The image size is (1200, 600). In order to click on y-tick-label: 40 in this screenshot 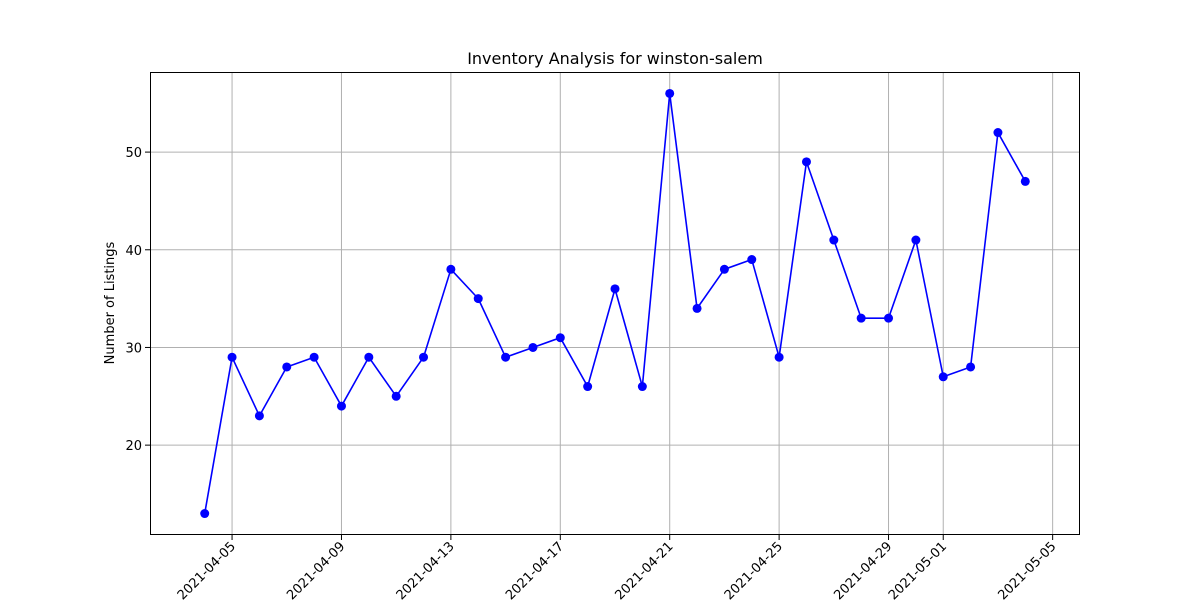, I will do `click(133, 251)`.